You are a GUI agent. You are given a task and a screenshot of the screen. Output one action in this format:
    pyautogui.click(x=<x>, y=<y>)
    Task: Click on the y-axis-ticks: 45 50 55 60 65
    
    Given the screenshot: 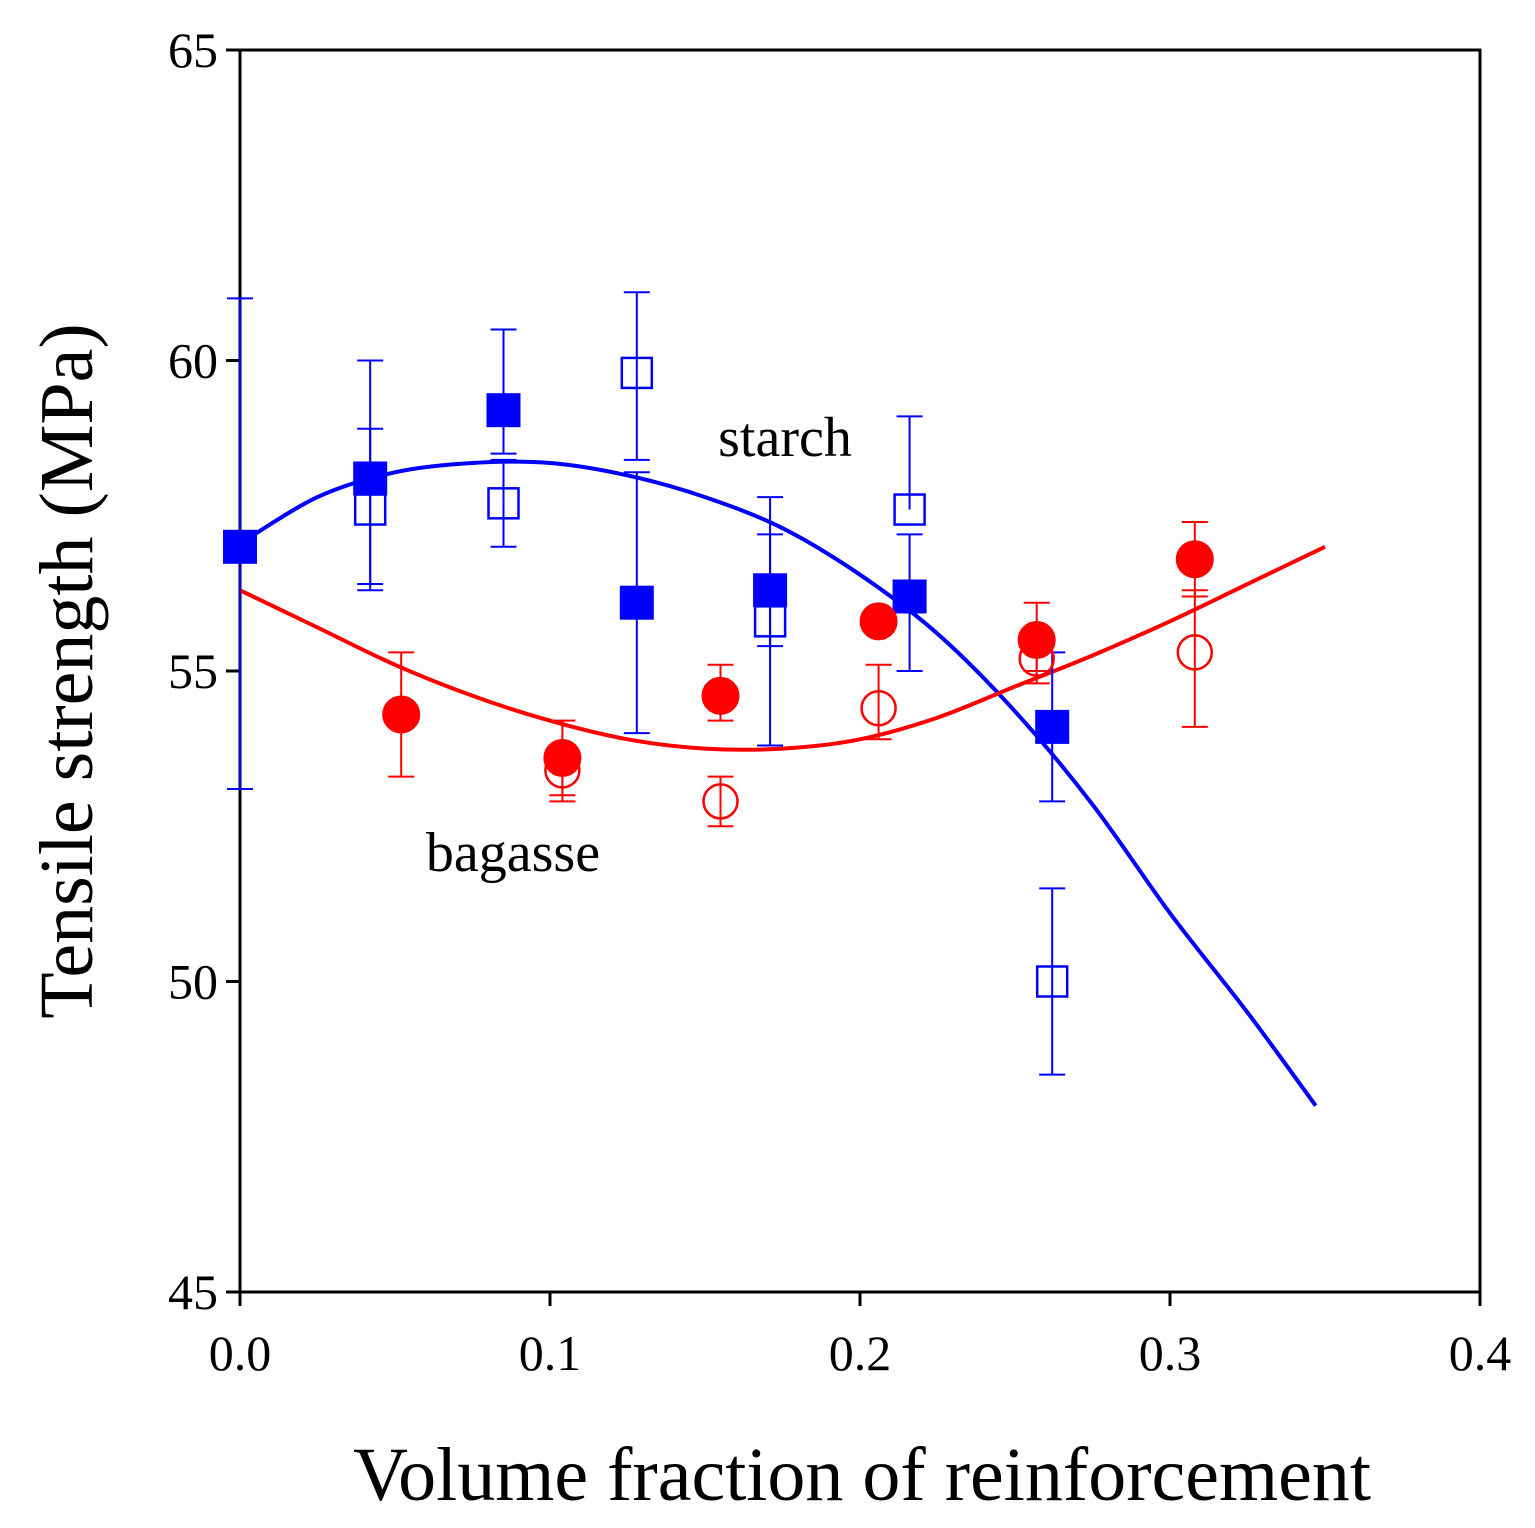 What is the action you would take?
    pyautogui.click(x=204, y=671)
    